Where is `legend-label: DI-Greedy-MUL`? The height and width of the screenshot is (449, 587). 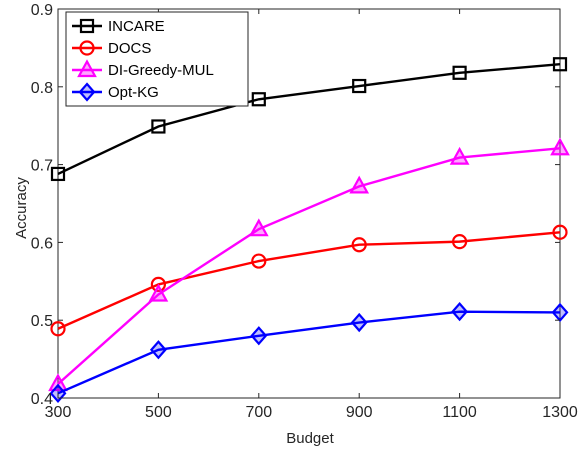 legend-label: DI-Greedy-MUL is located at coordinates (161, 70).